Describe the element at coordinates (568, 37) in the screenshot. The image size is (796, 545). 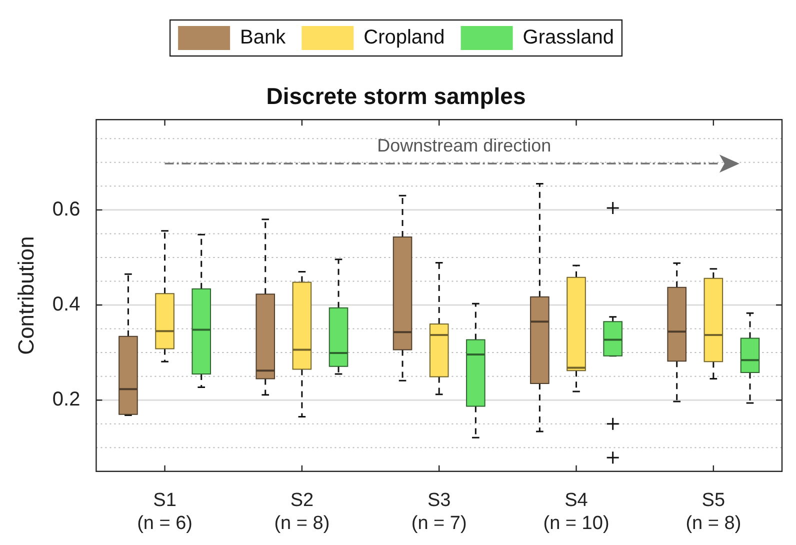
I see `legend-label: Grassland` at that location.